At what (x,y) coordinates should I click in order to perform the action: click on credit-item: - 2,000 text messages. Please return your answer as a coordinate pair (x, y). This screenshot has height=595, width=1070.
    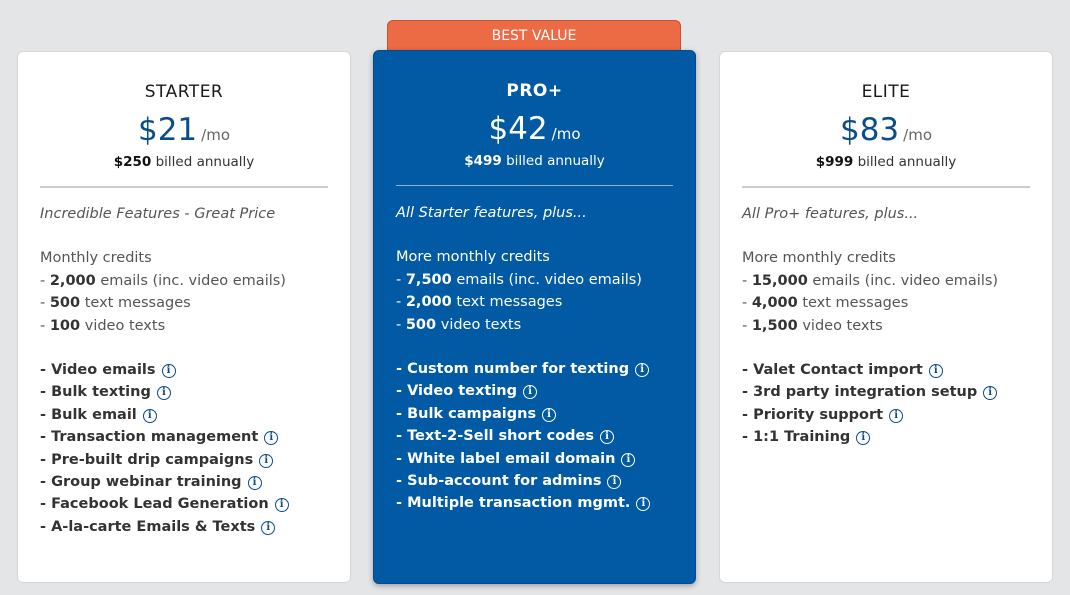
    Looking at the image, I should click on (540, 302).